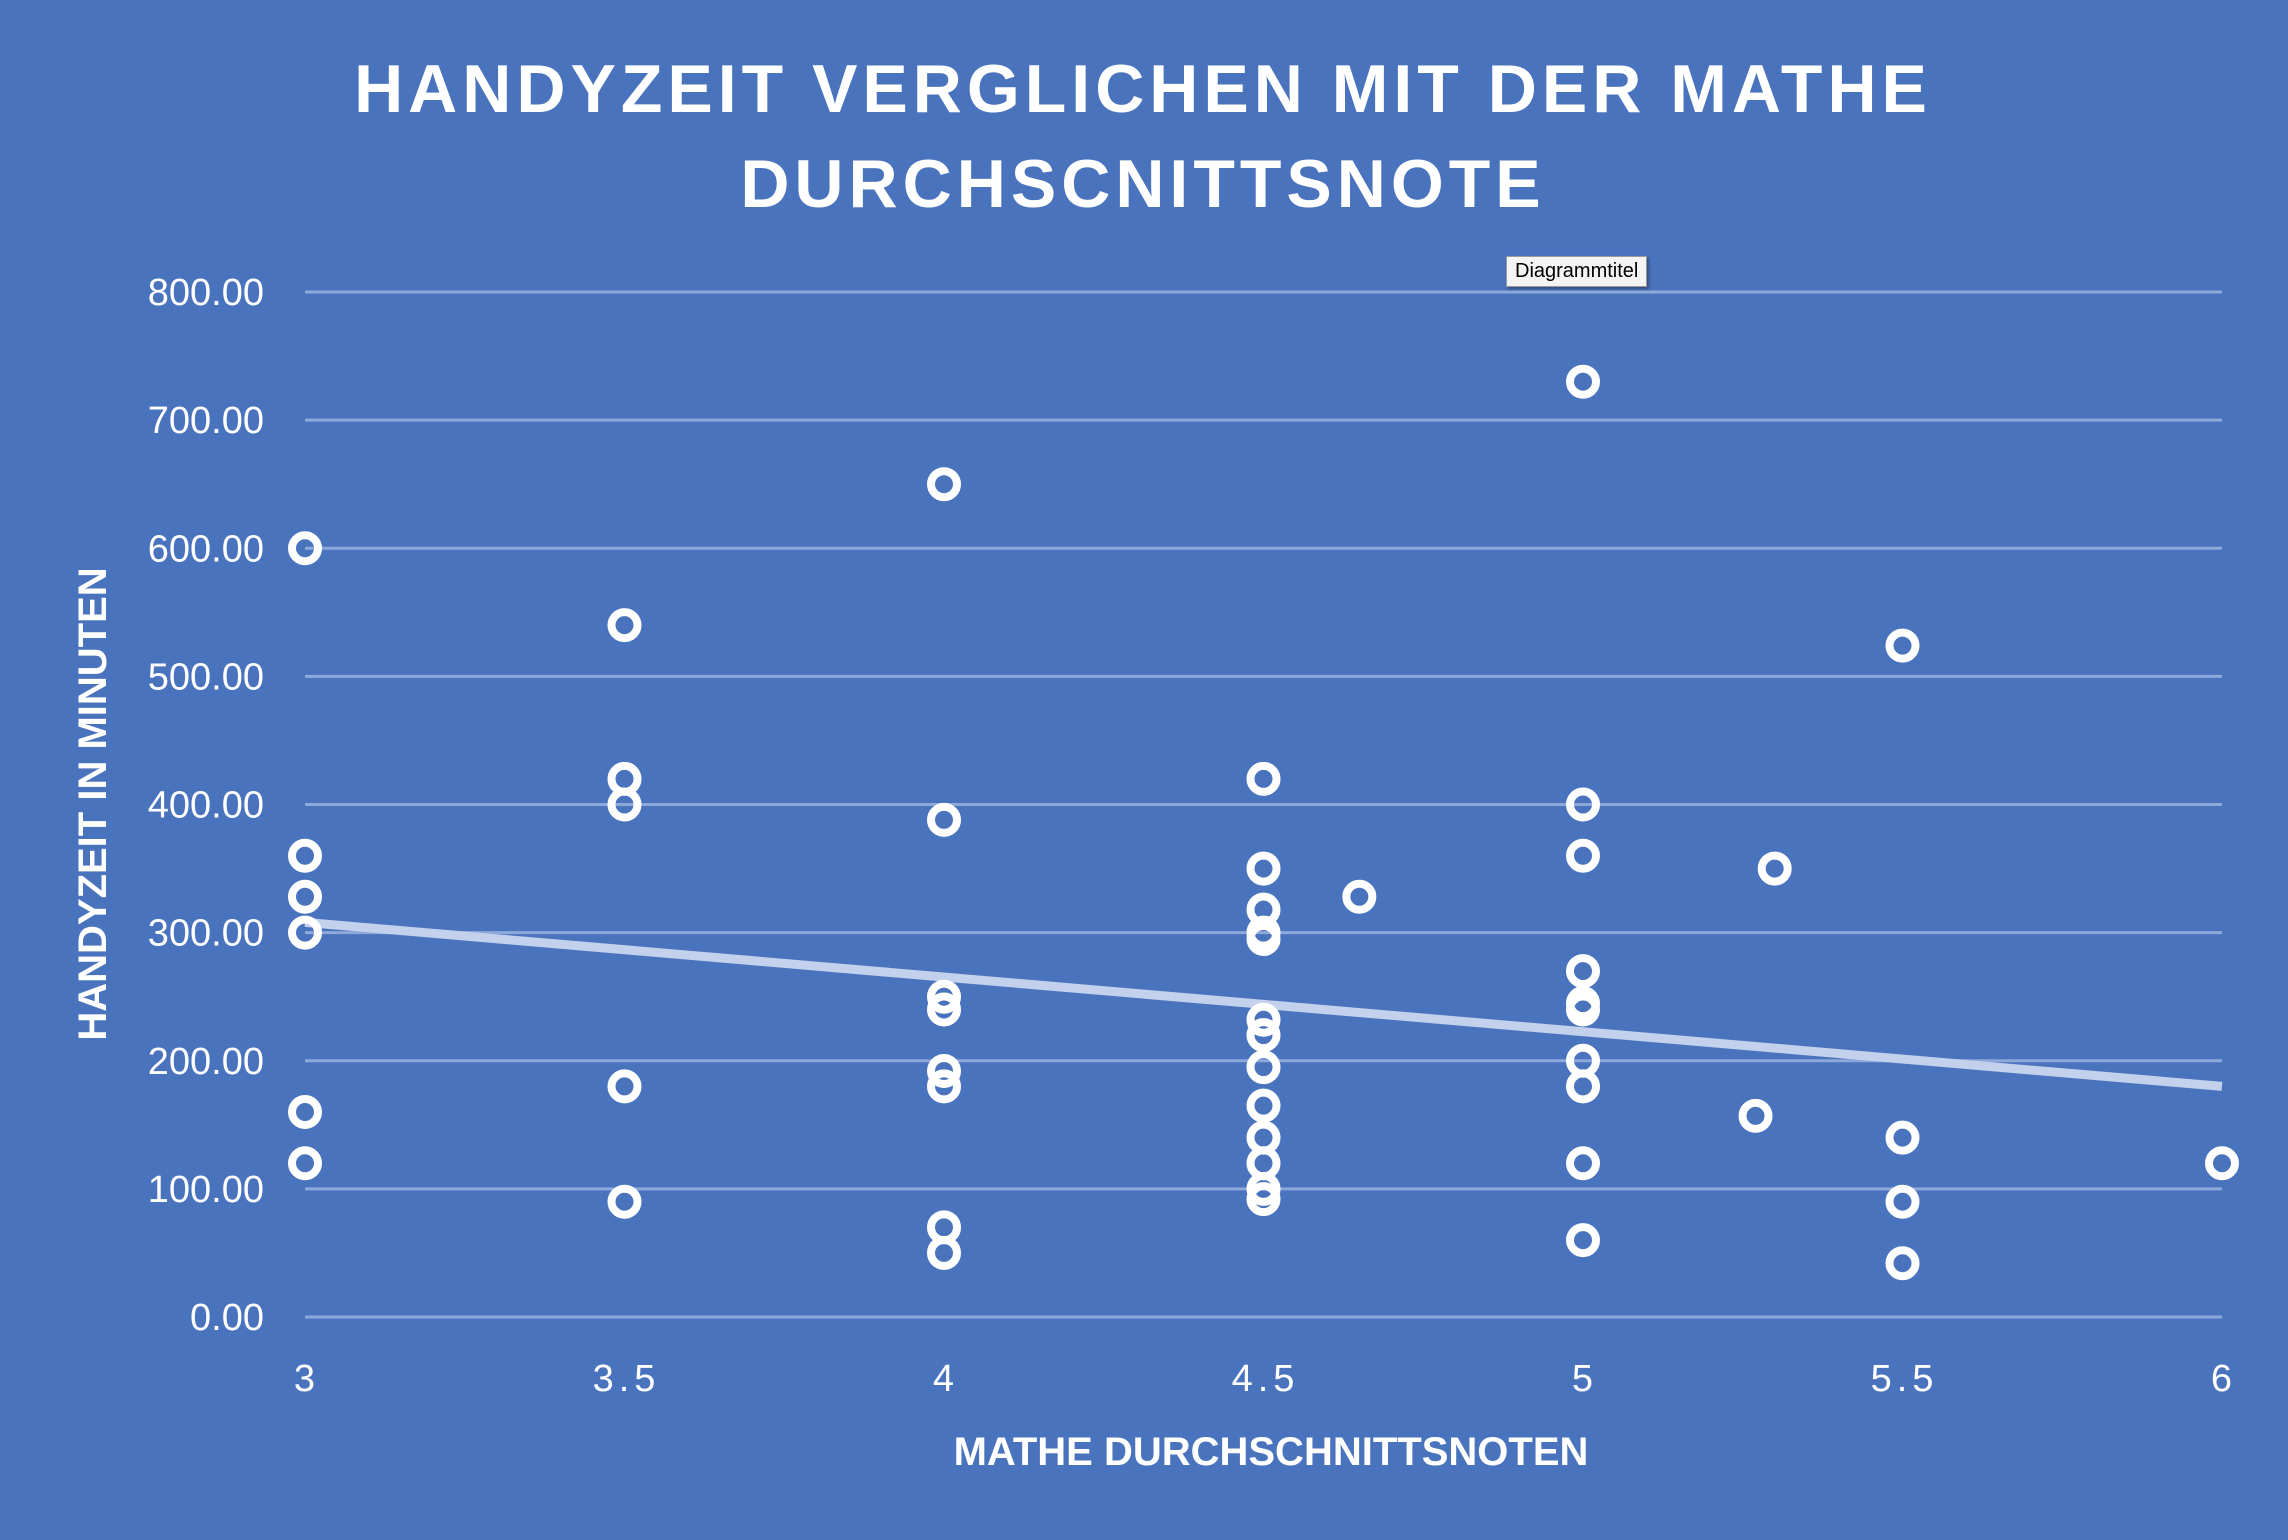 This screenshot has height=1540, width=2288. I want to click on y-tick-label: 100.00, so click(206, 1190).